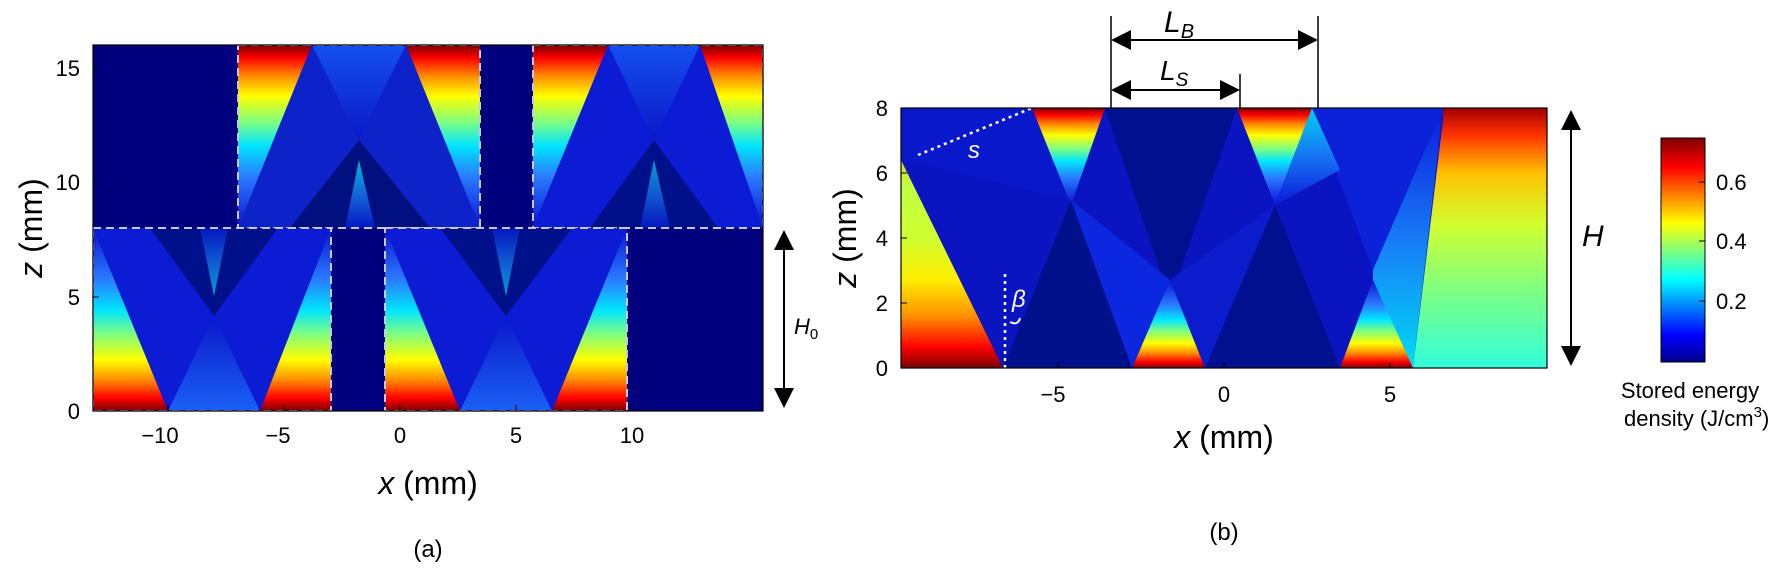  What do you see at coordinates (1593, 236) in the screenshot?
I see `h-label: H` at bounding box center [1593, 236].